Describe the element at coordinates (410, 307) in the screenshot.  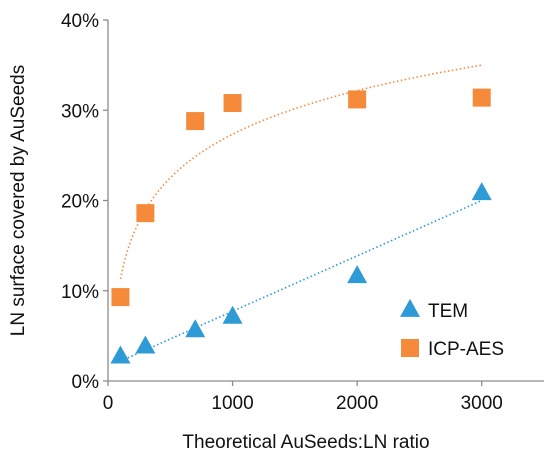
I see `legend-marker-tem` at that location.